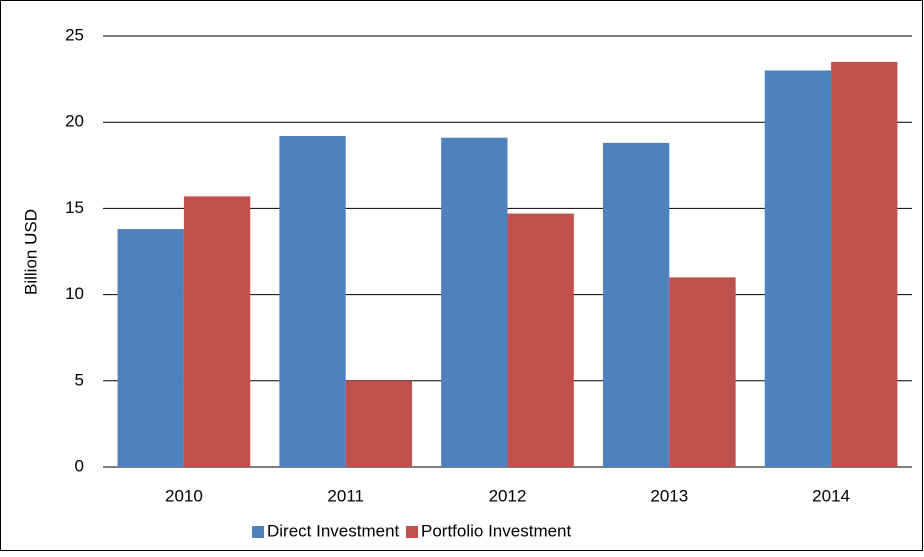 This screenshot has width=924, height=557. Describe the element at coordinates (669, 495) in the screenshot. I see `x-tick-label: 2013` at that location.